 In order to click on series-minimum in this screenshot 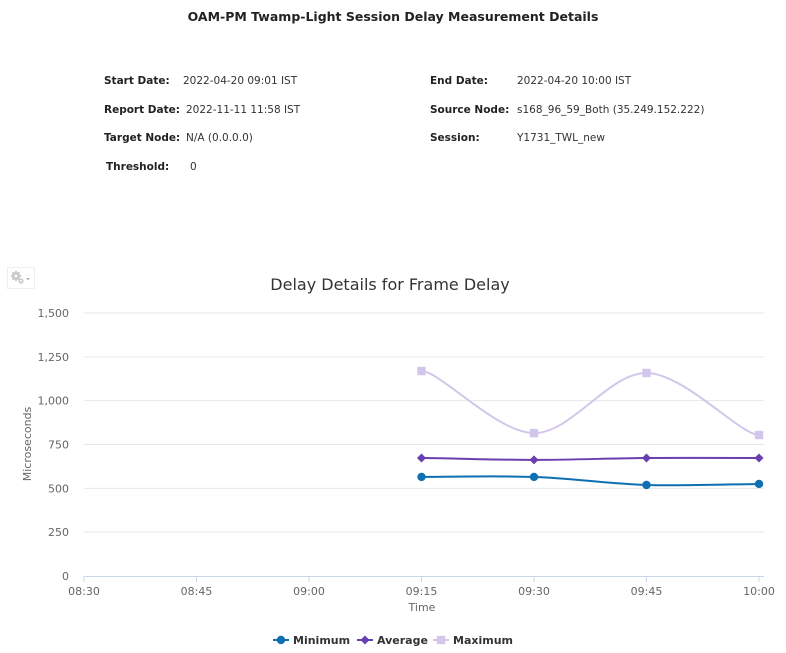, I will do `click(590, 481)`.